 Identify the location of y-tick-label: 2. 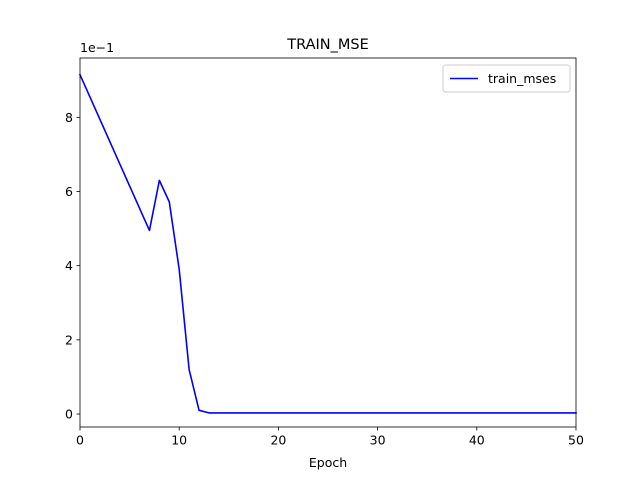
(69, 339).